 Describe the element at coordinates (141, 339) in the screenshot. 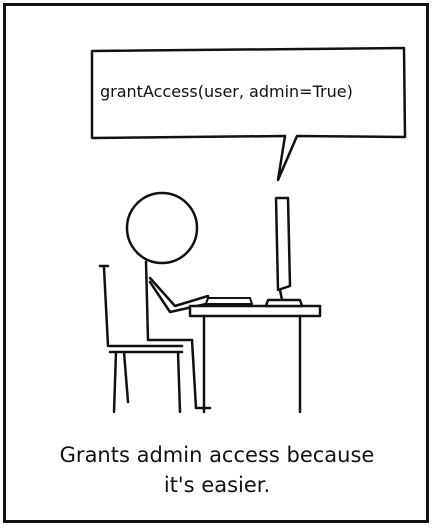

I see `chair` at that location.